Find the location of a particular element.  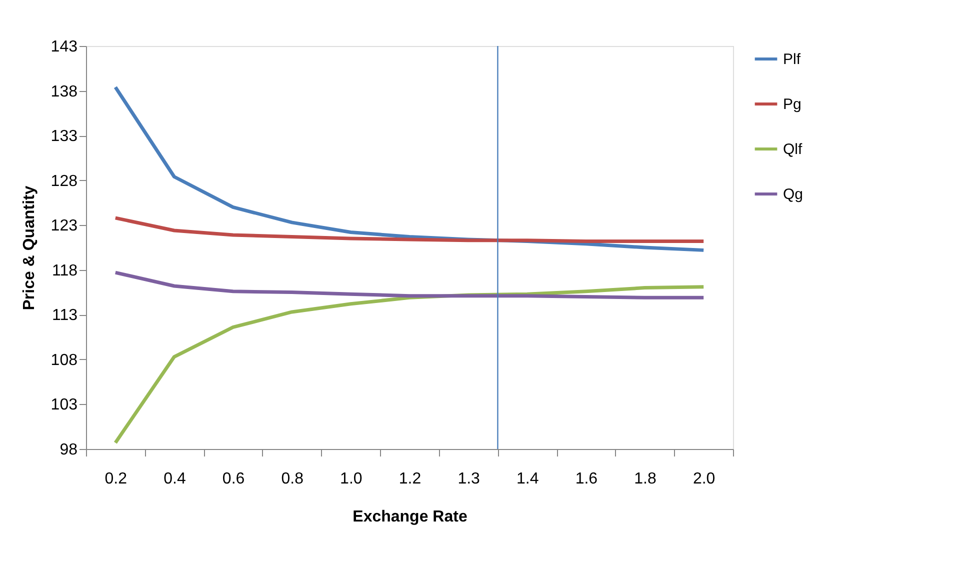

x-tick-label: 0.6 is located at coordinates (233, 479).